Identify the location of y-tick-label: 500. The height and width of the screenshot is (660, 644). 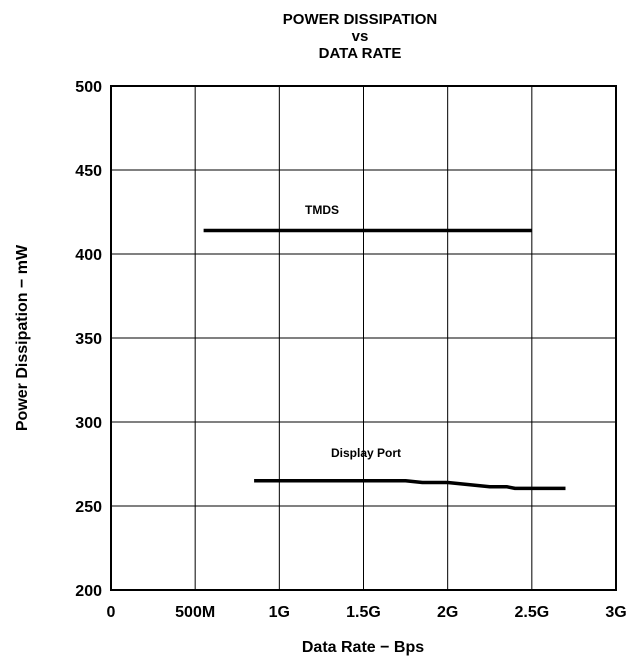
(88, 87).